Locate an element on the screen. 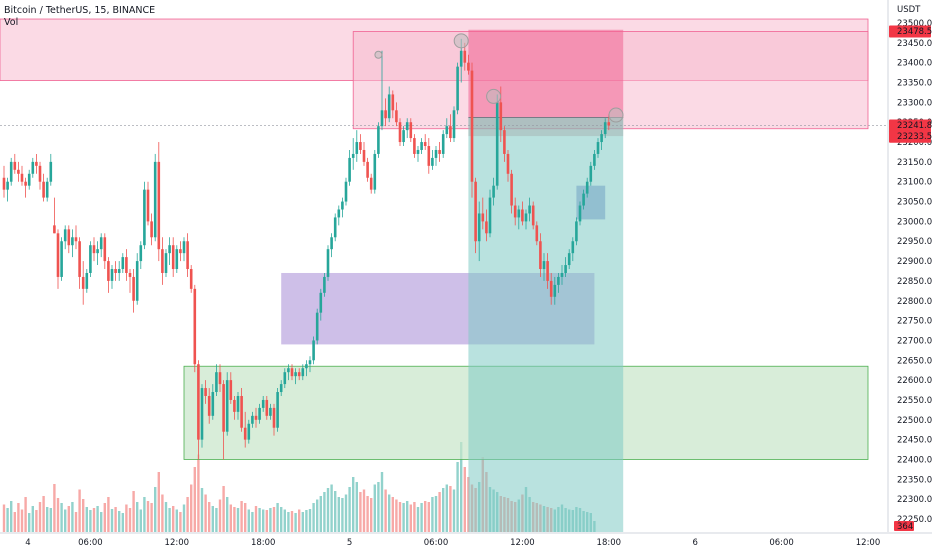 The width and height of the screenshot is (932, 550). price-tick-label: 23450.00 is located at coordinates (914, 44).